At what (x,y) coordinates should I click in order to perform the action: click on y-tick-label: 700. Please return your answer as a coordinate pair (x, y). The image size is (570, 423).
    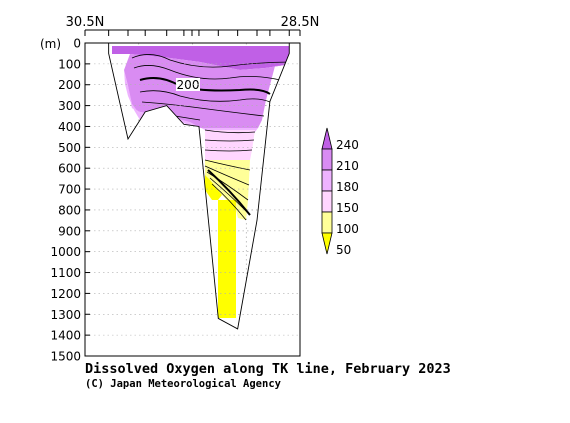
    Looking at the image, I should click on (69, 190).